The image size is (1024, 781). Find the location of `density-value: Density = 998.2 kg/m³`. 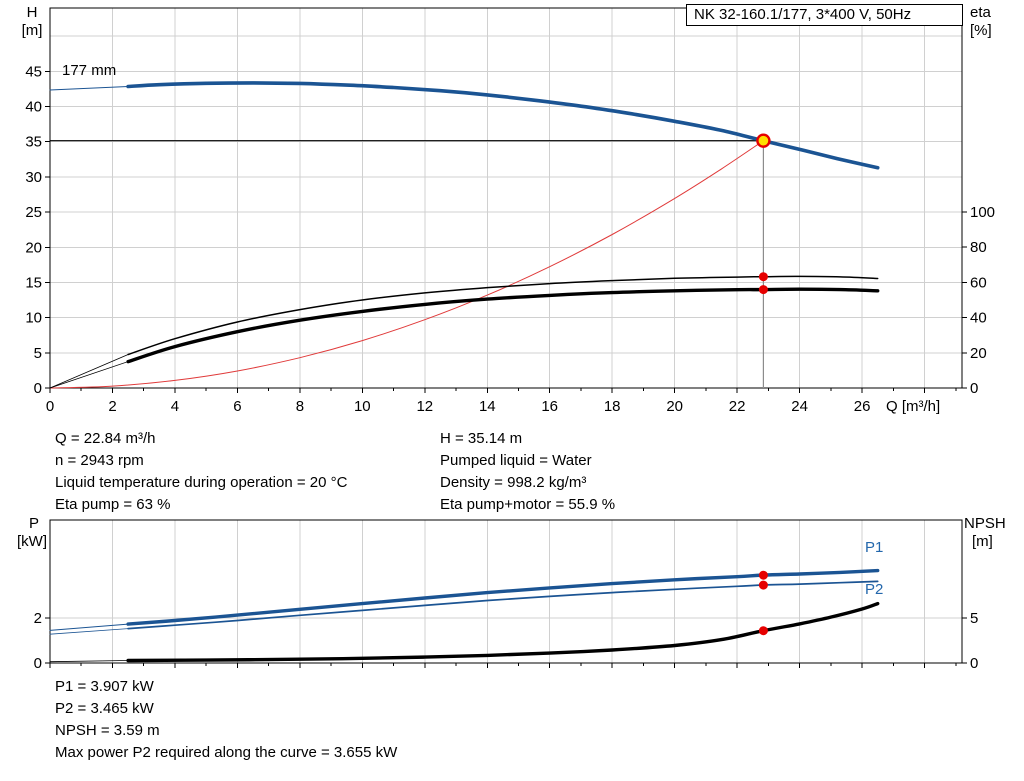

density-value: Density = 998.2 kg/m³ is located at coordinates (513, 482).